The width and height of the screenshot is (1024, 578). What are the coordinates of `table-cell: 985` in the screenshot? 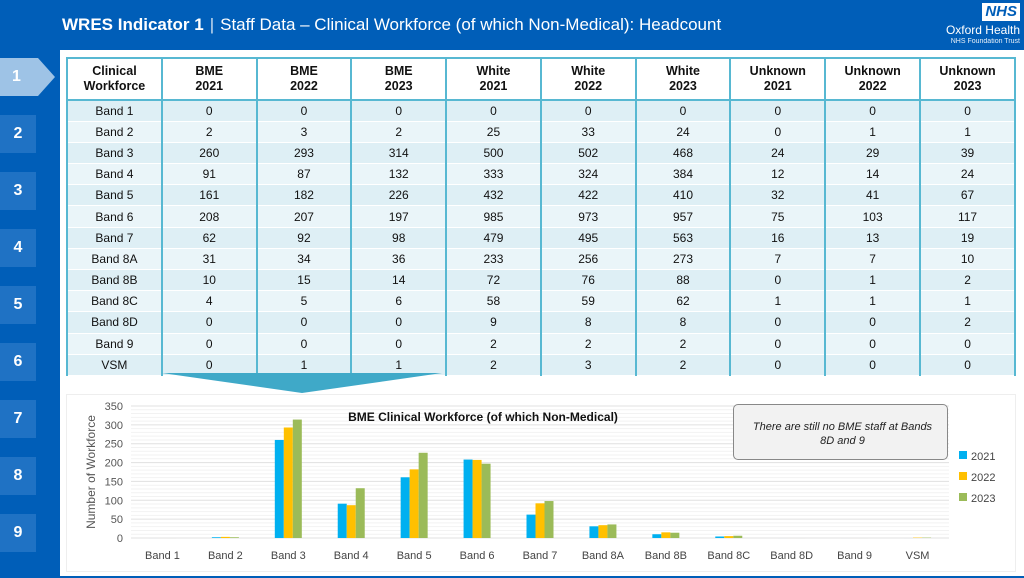 It's located at (493, 216).